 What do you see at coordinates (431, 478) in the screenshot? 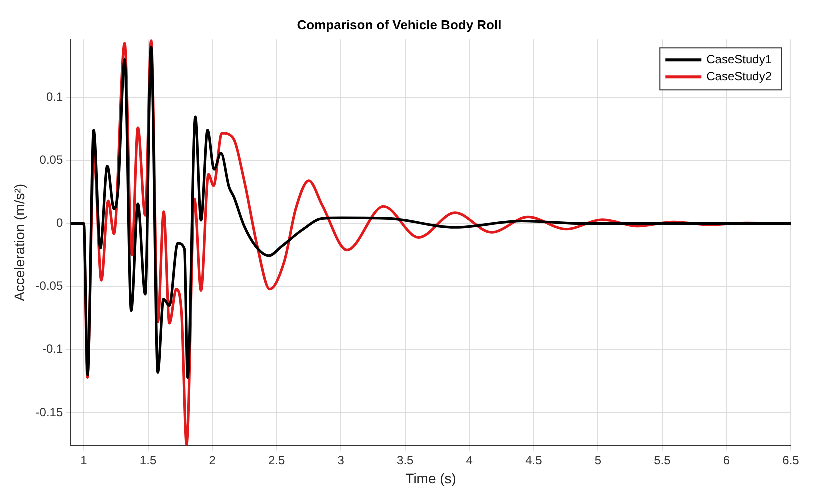
I see `x-axis-title: Time (s)` at bounding box center [431, 478].